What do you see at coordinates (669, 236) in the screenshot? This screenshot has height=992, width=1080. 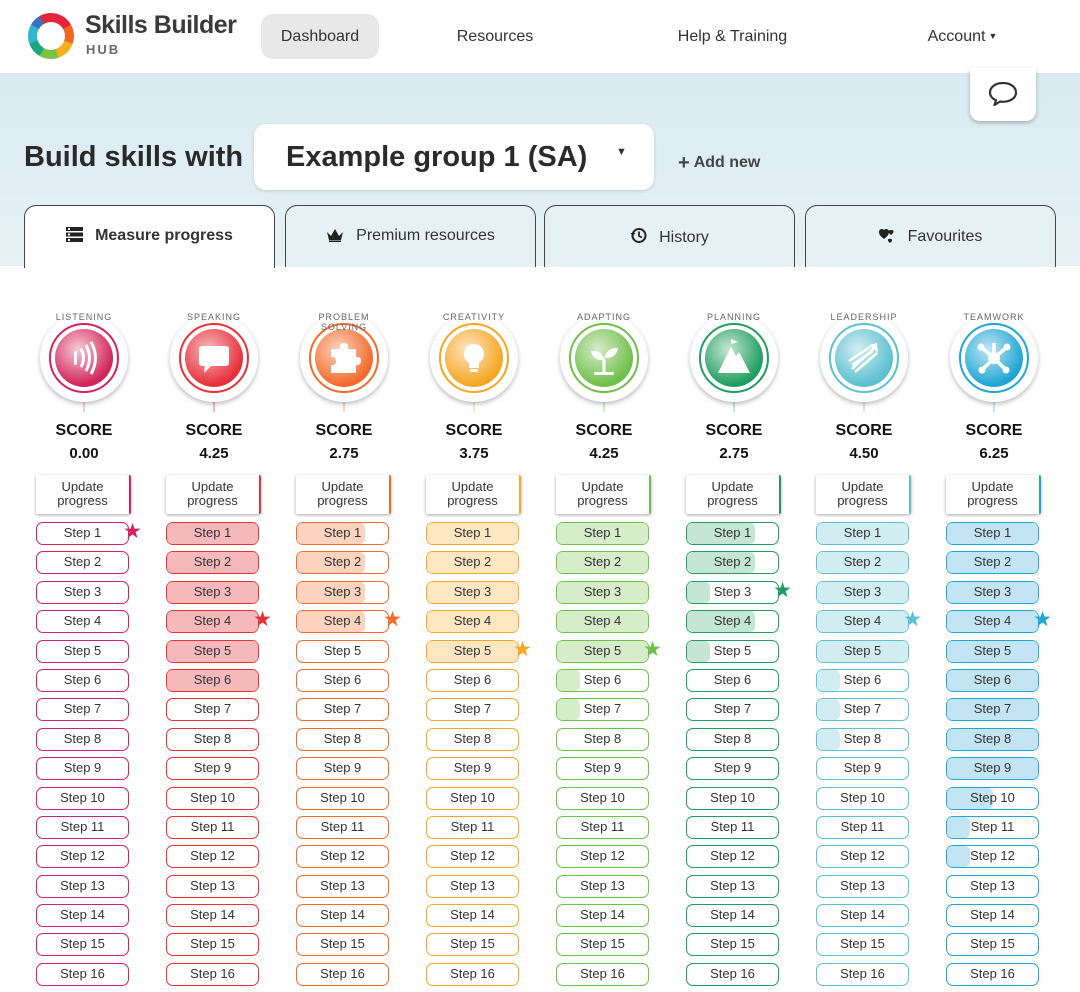 I see `tab-history: History` at bounding box center [669, 236].